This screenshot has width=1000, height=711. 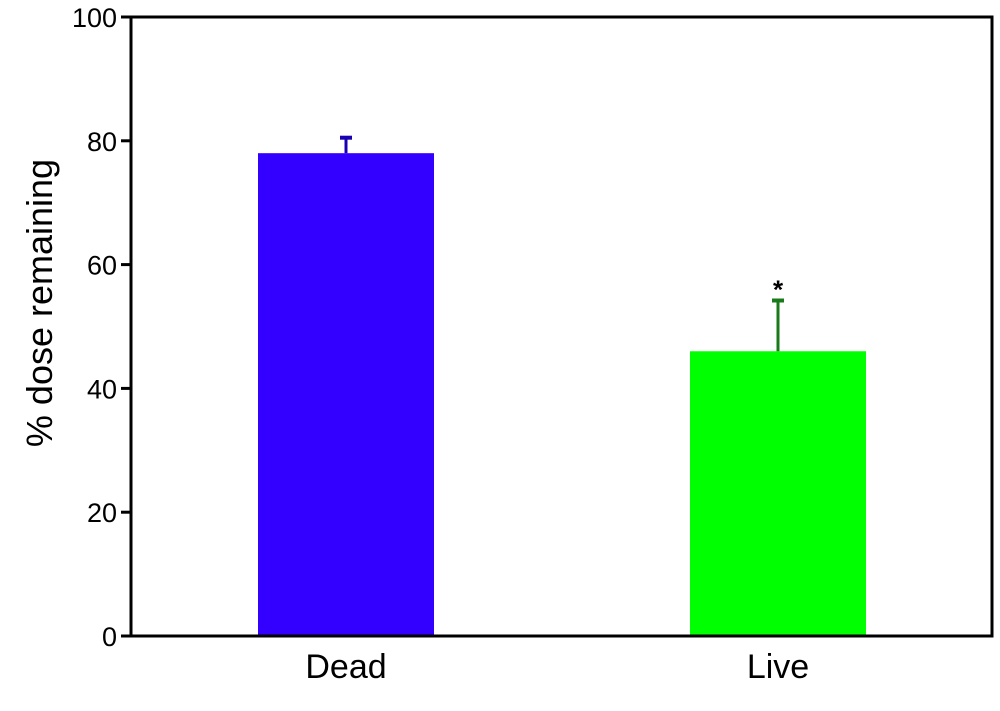 What do you see at coordinates (778, 667) in the screenshot?
I see `x-tick-label-live: Live` at bounding box center [778, 667].